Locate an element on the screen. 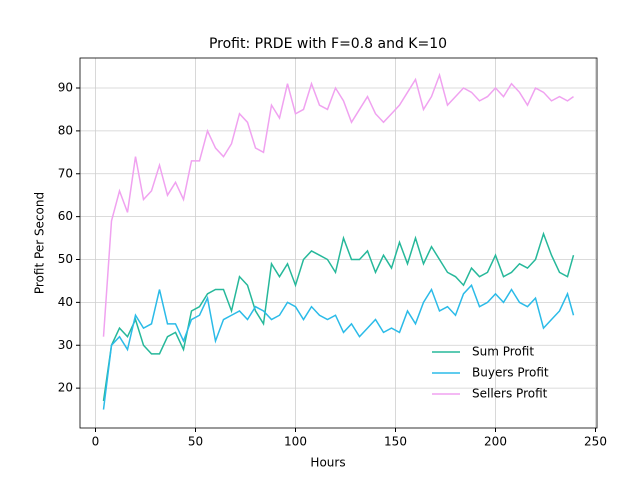  legend-label: Buyers Profit is located at coordinates (510, 373).